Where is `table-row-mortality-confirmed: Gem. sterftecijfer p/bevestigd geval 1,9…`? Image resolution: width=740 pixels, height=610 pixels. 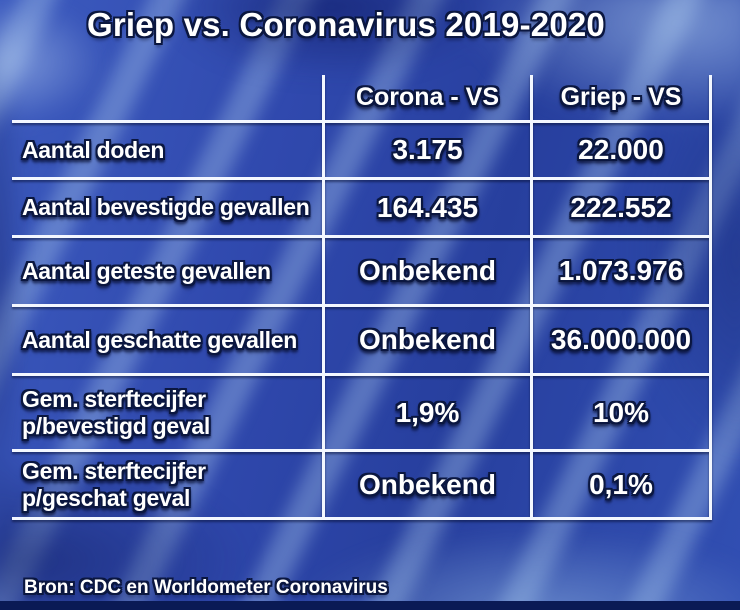
table-row-mortality-confirmed: Gem. sterftecijfer p/bevestigd geval 1,9… is located at coordinates (362, 414).